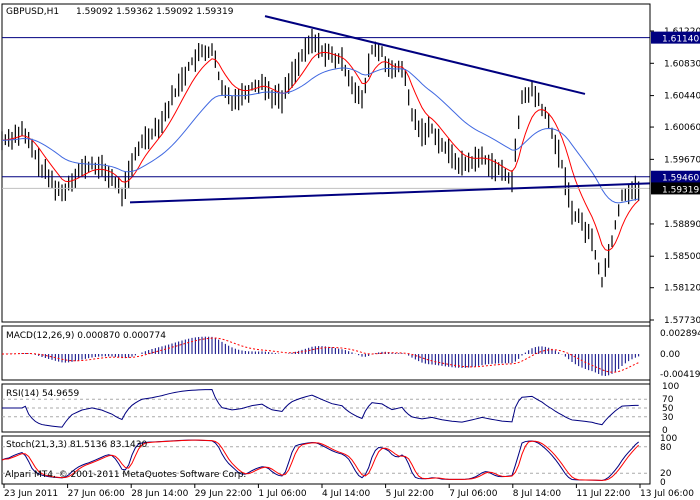 This screenshot has width=700, height=500. Describe the element at coordinates (223, 494) in the screenshot. I see `time-tick-label: 29 Jun 22:00` at that location.